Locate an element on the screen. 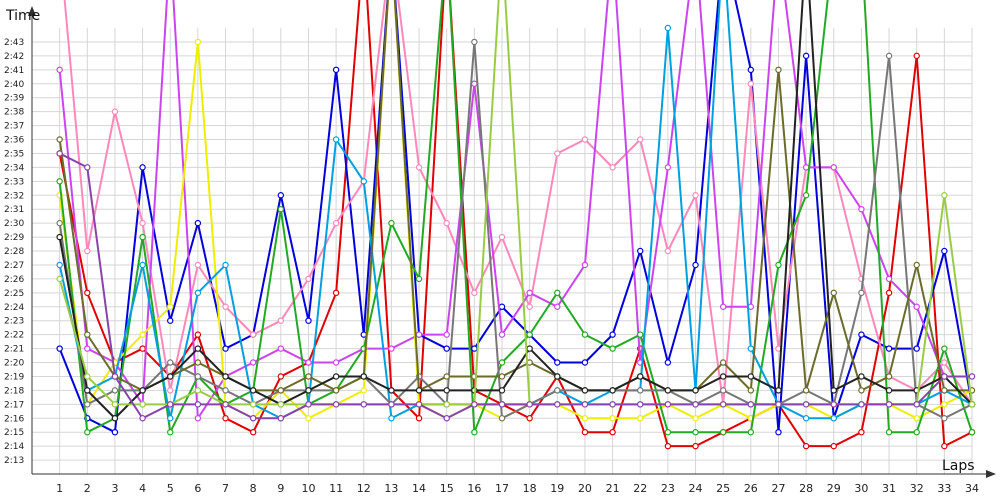  y-tick-label: 2:39 is located at coordinates (14, 99).